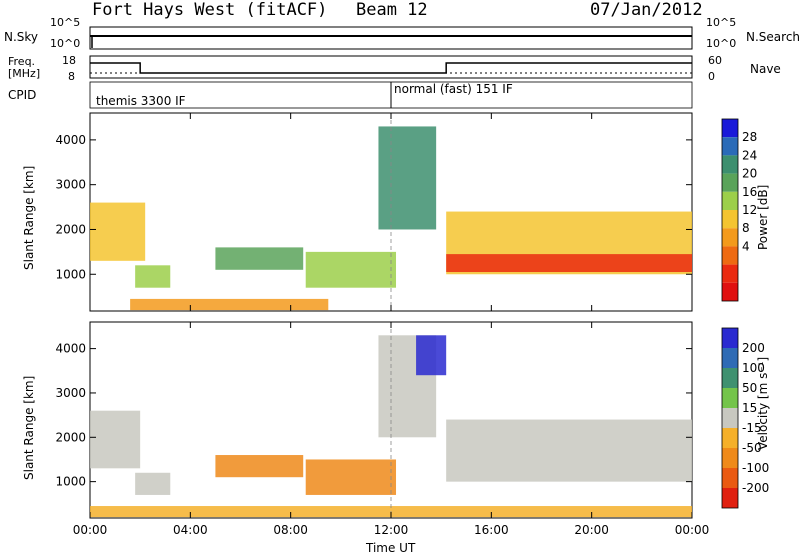  I want to click on noise-search-label: N.Search, so click(773, 37).